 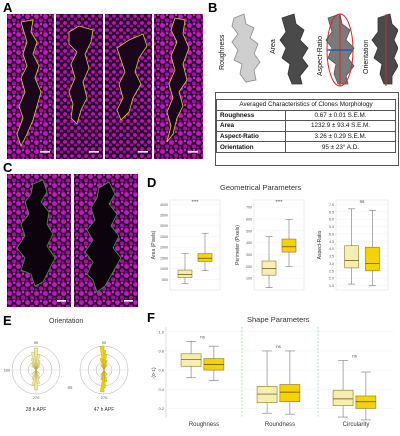 What do you see at coordinates (294, 49) in the screenshot?
I see `area-shape-icon` at bounding box center [294, 49].